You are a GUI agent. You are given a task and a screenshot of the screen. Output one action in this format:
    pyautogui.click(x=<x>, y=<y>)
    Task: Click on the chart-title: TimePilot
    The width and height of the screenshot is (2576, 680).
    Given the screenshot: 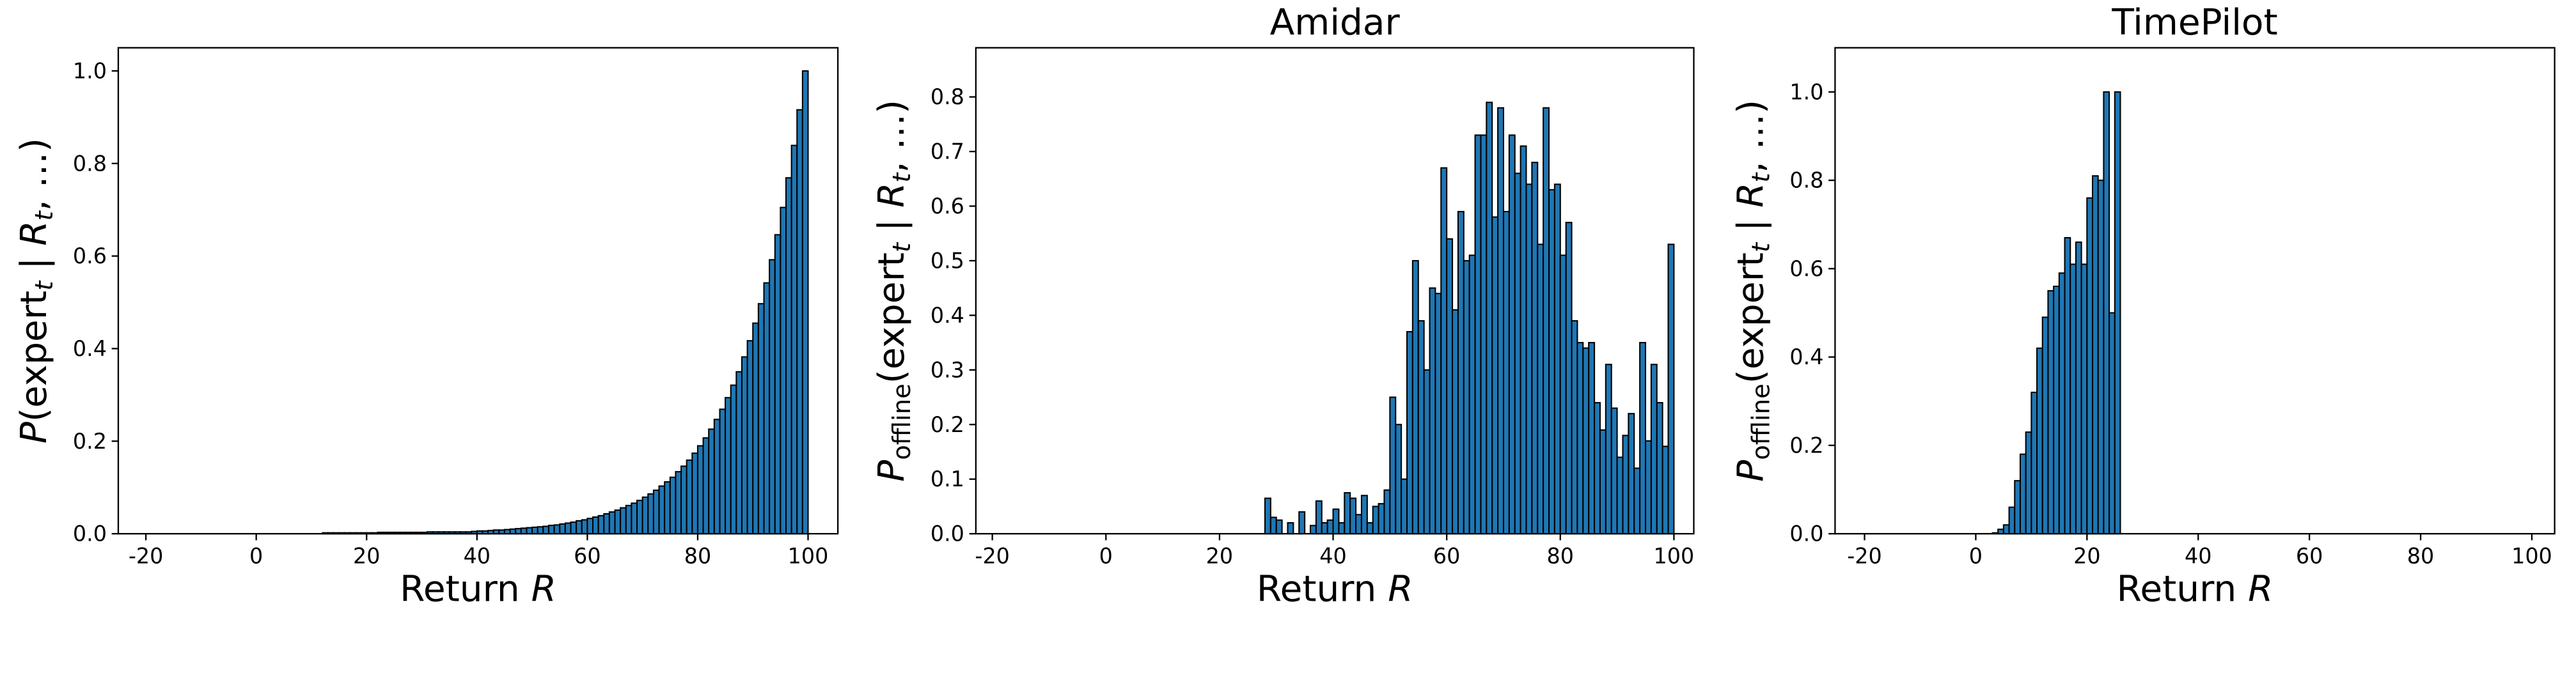 What is the action you would take?
    pyautogui.click(x=2194, y=22)
    